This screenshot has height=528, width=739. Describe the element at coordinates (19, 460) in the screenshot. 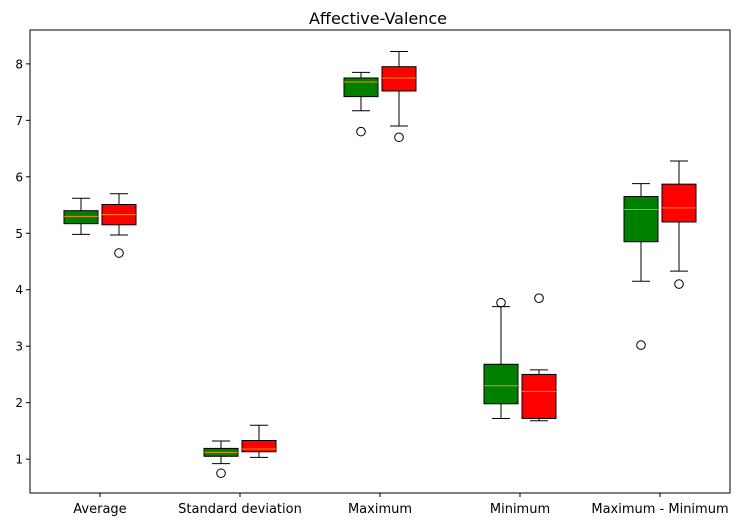

I see `y-tick-label: 1` at that location.